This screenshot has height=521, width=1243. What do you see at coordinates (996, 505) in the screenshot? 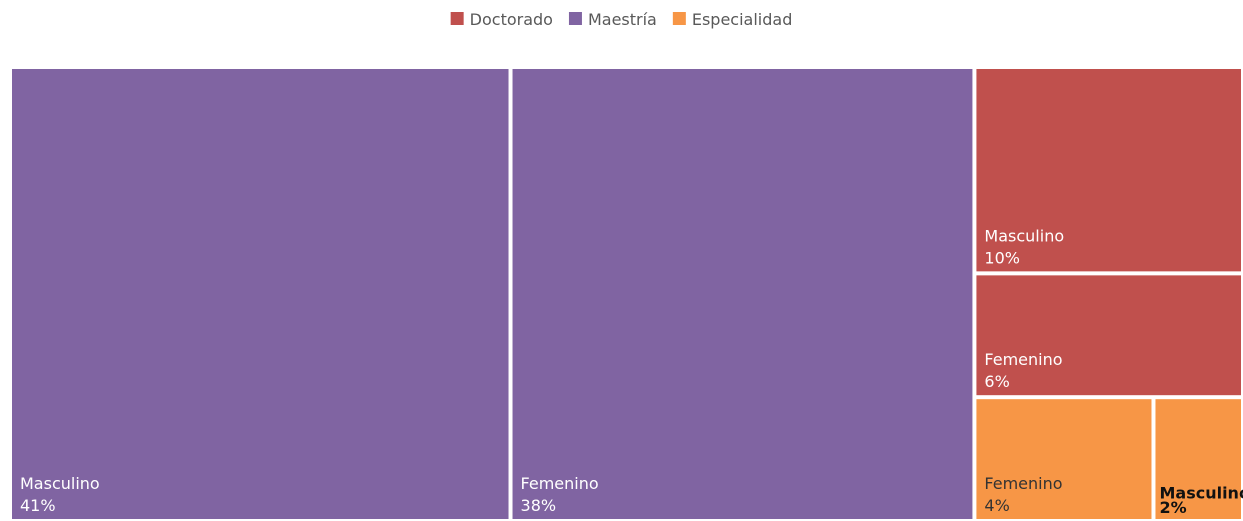
I see `tile-value: 4%` at bounding box center [996, 505].